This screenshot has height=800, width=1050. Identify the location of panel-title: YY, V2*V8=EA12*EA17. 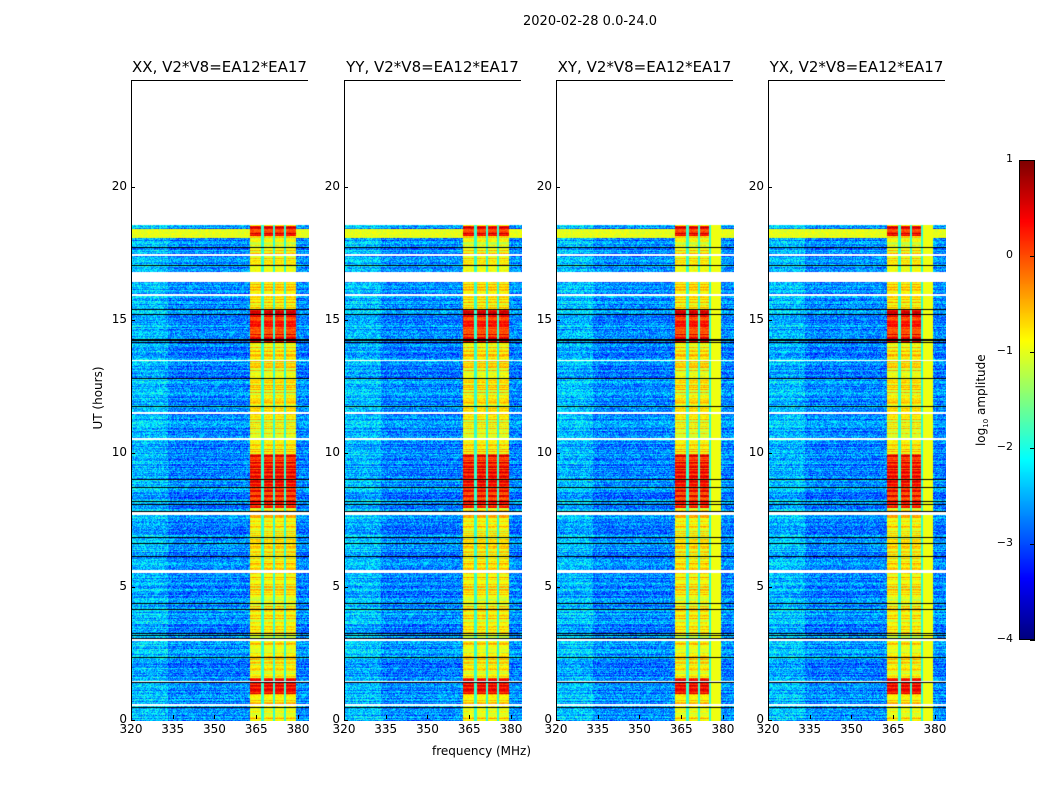
(432, 67).